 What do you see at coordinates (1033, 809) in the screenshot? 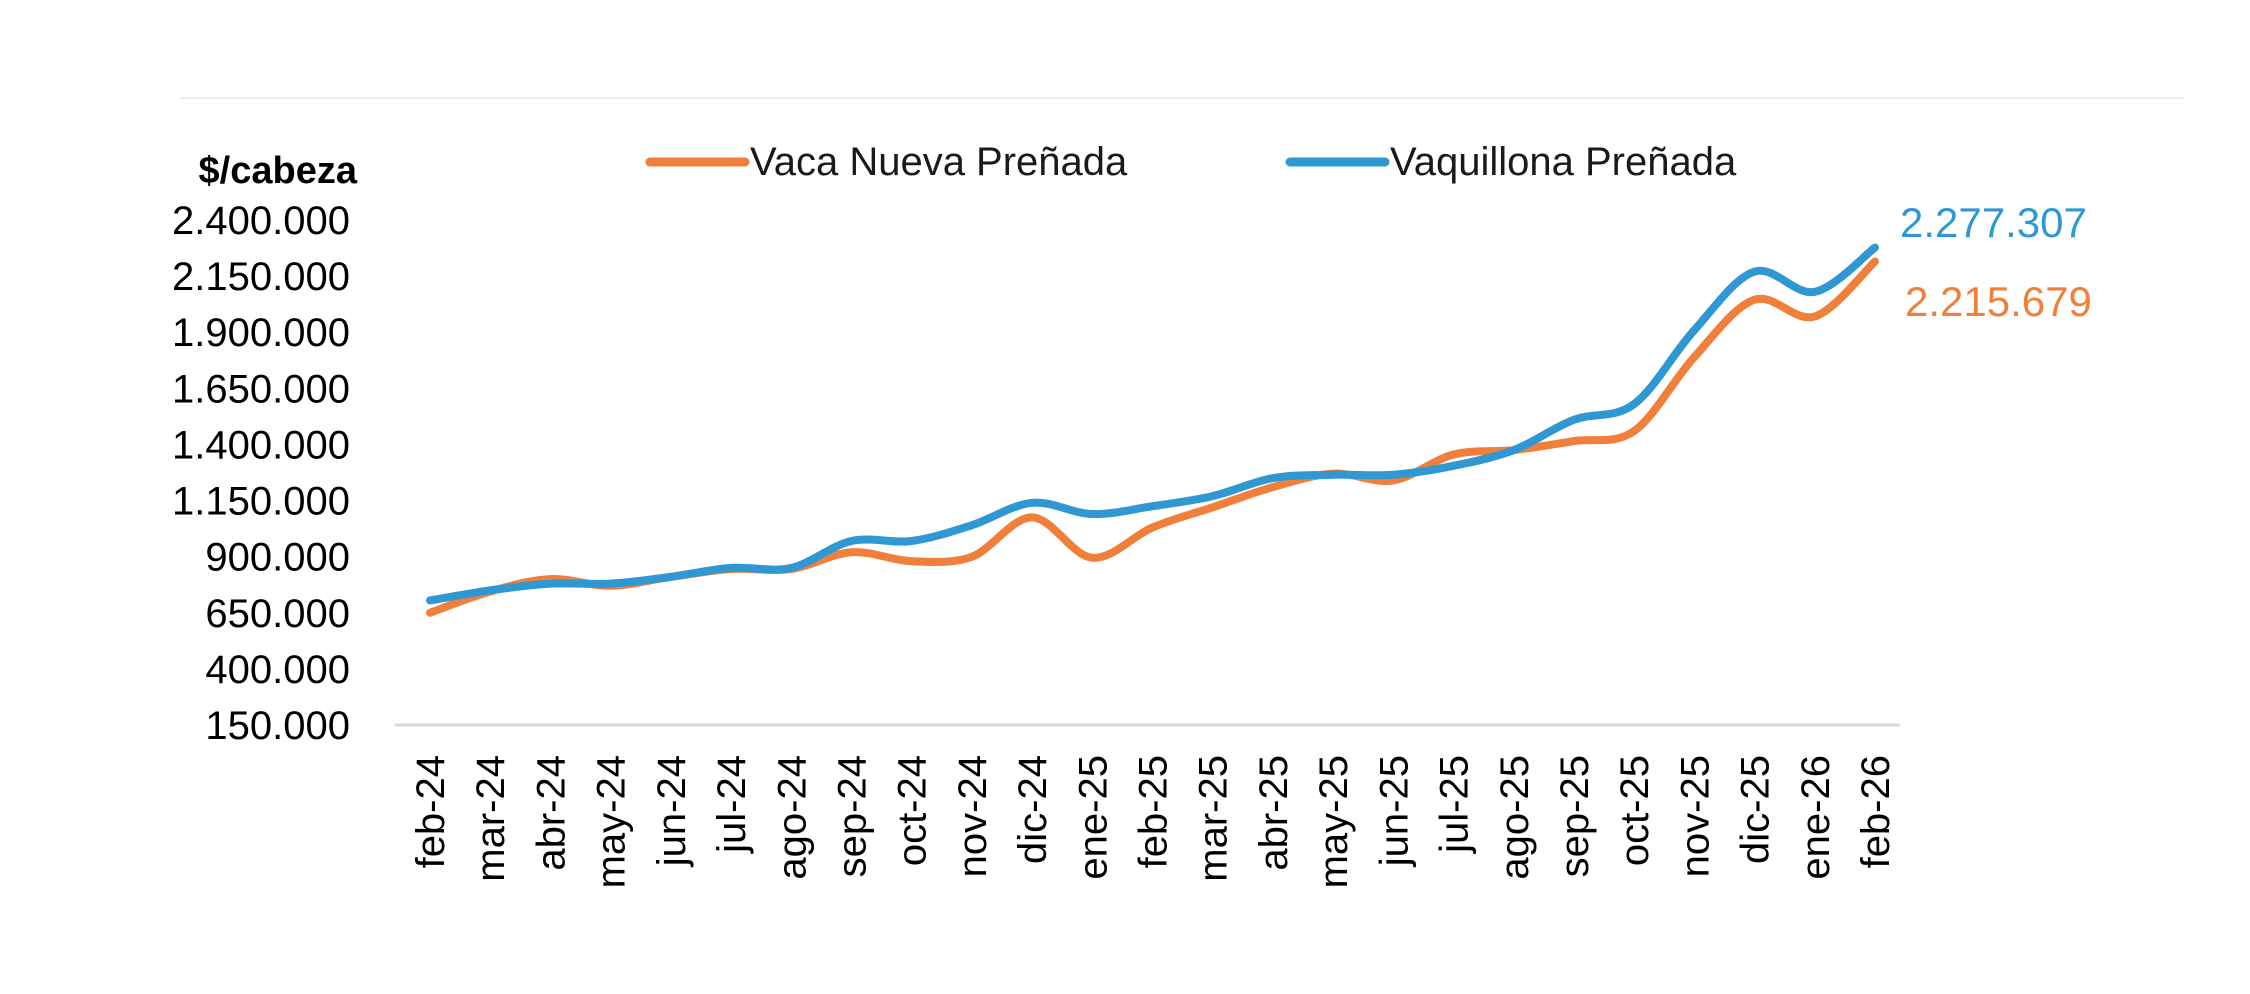
I see `x-tick-label: dic-24` at bounding box center [1033, 809].